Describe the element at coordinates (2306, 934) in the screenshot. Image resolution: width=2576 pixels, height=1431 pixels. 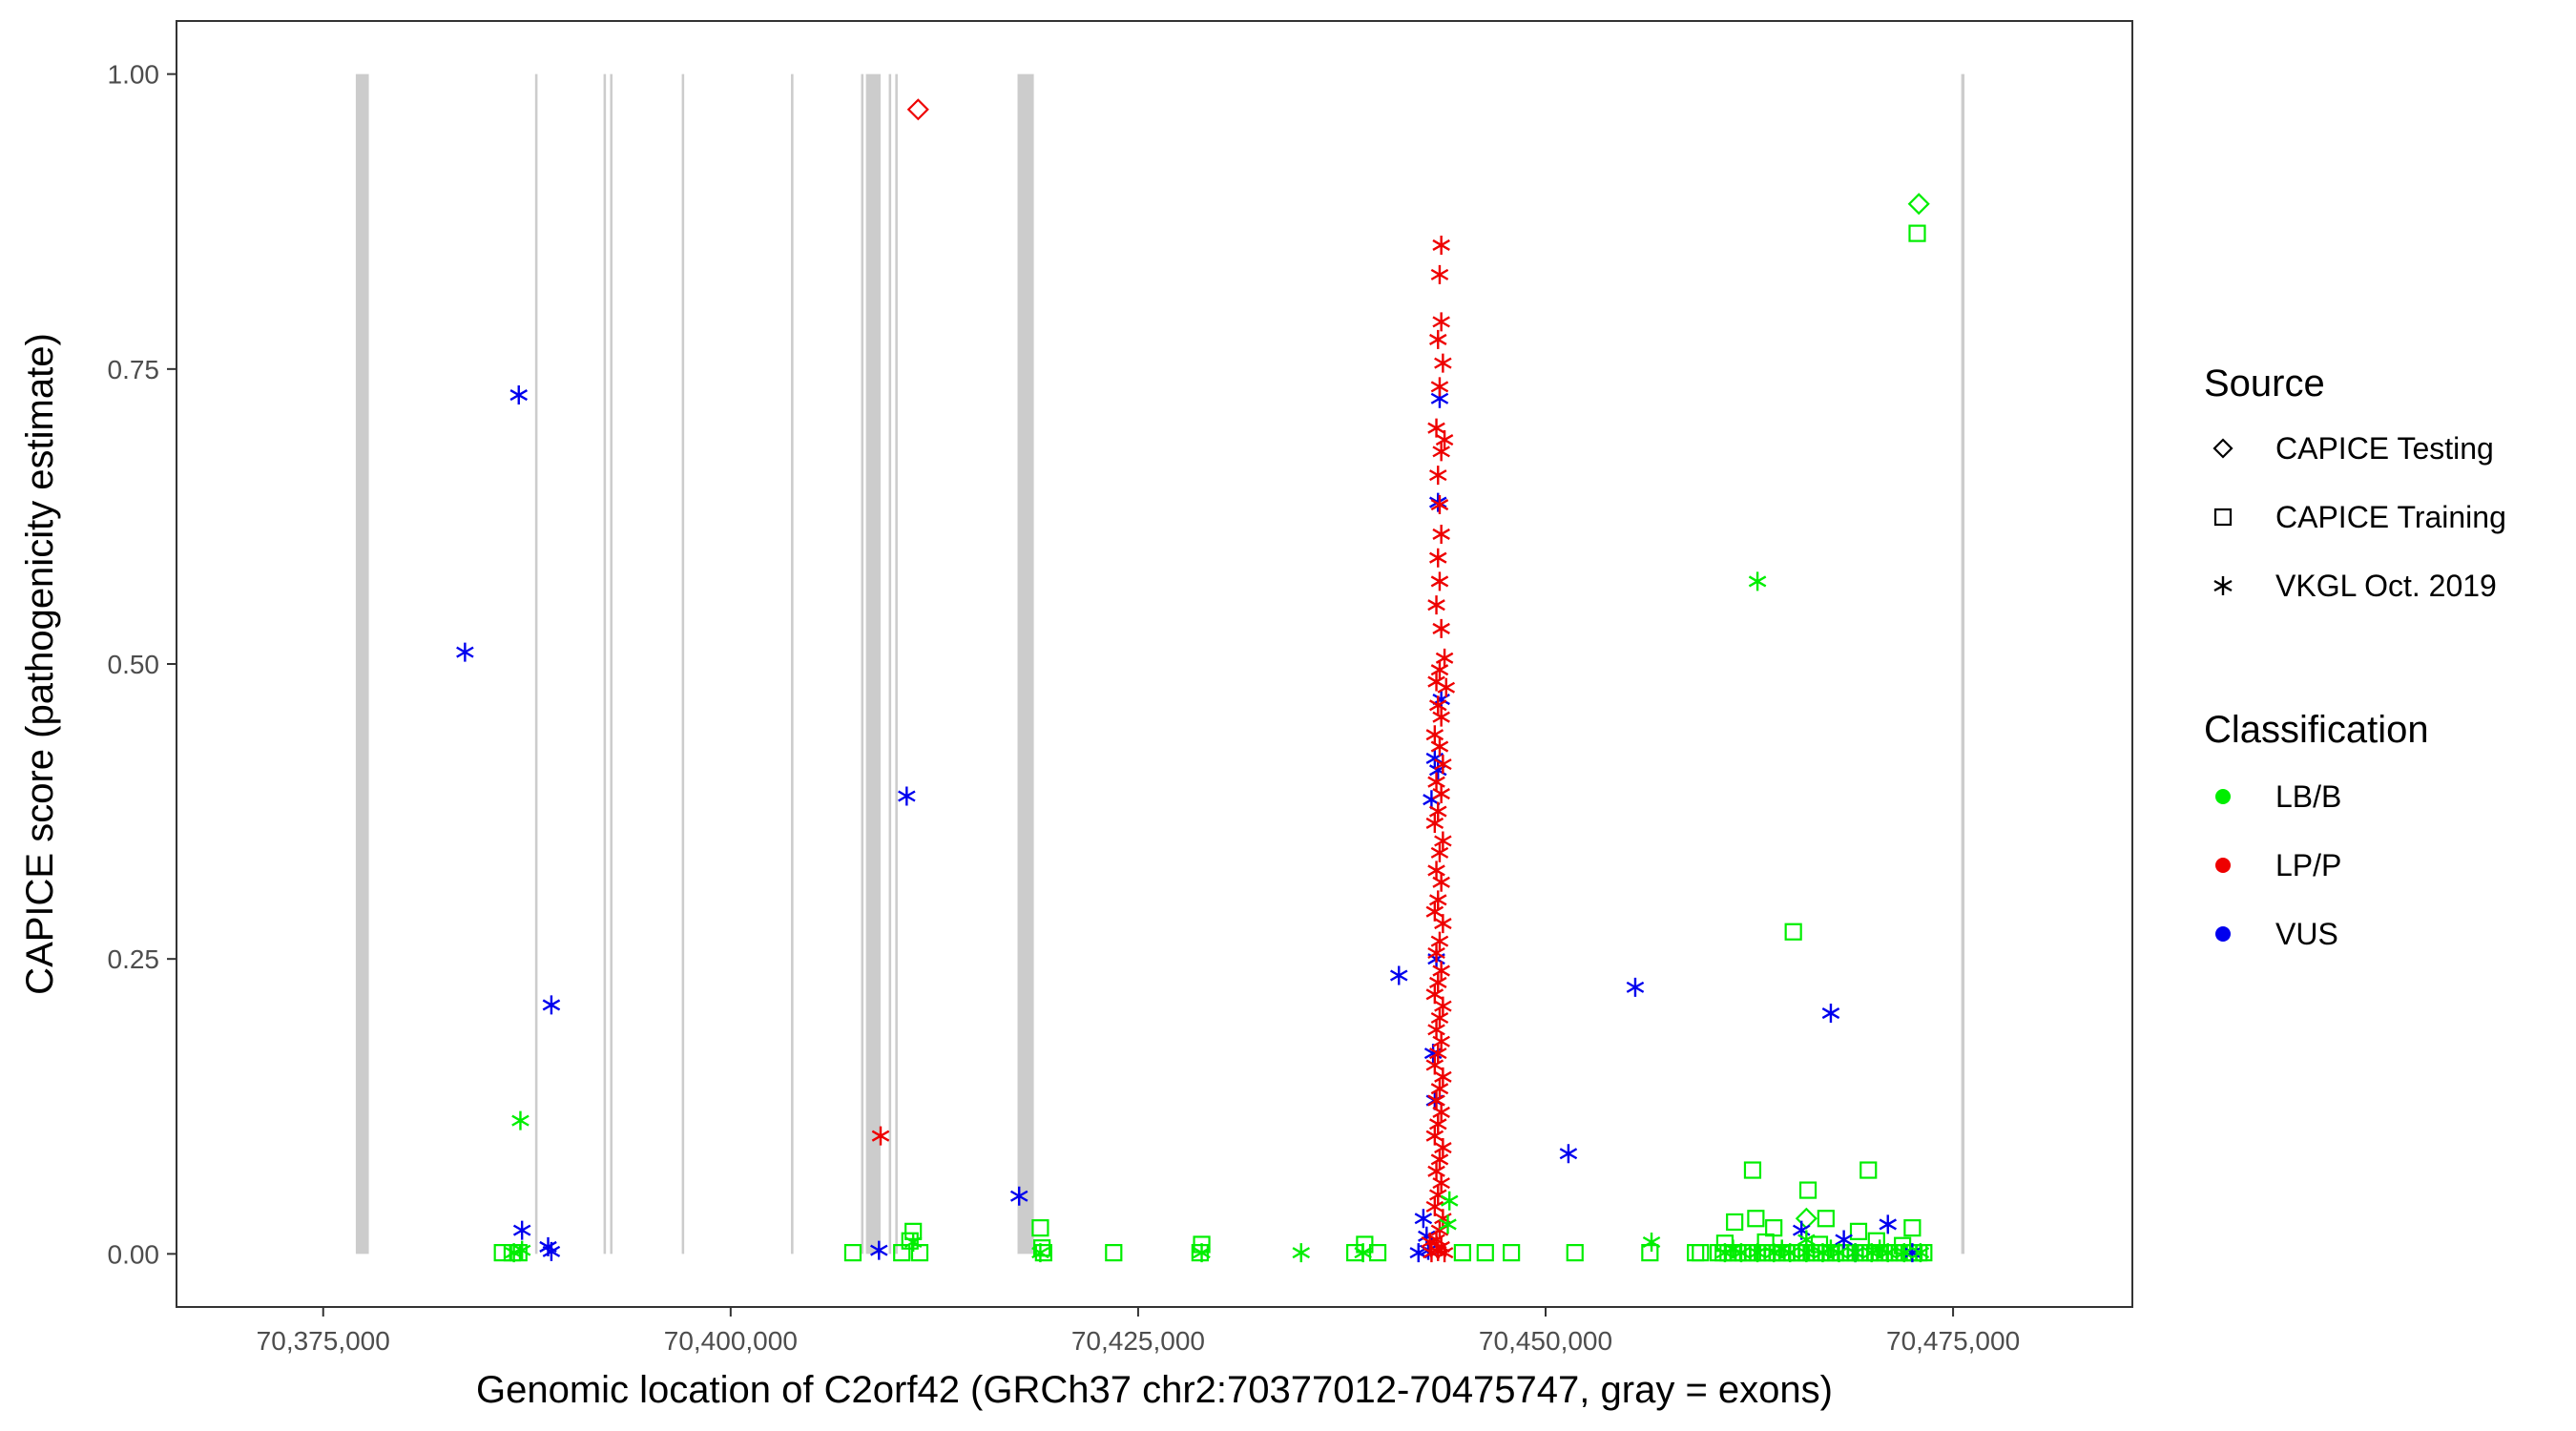
I see `legend-label-vus: VUS` at that location.